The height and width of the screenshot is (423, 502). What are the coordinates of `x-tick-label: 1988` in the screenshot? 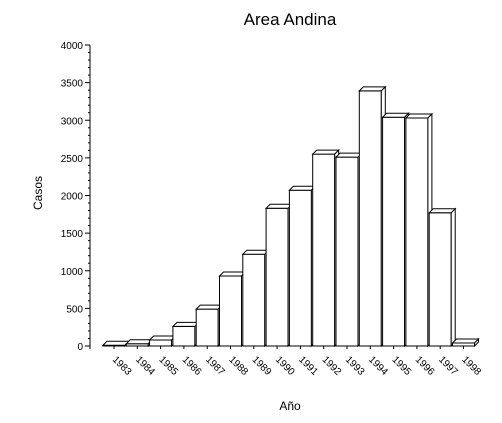 It's located at (238, 366).